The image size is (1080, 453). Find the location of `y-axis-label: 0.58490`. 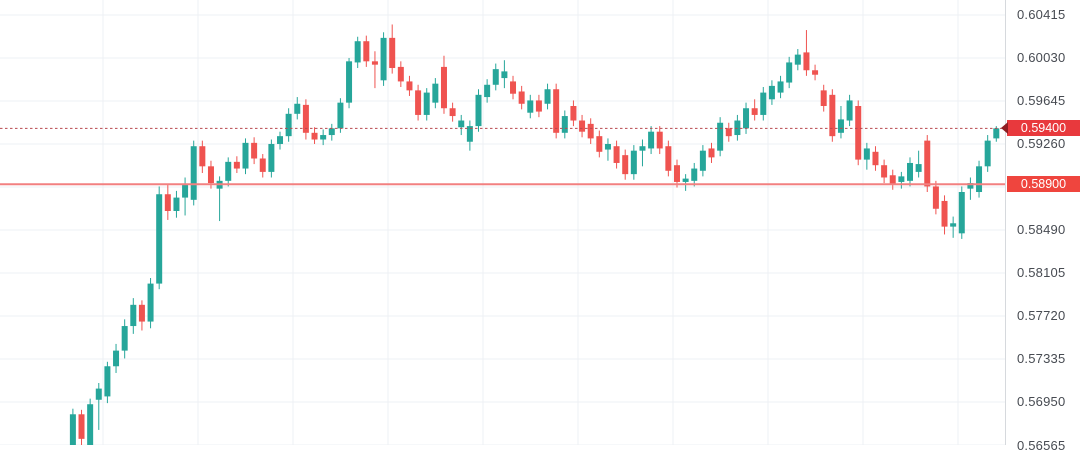

y-axis-label: 0.58490 is located at coordinates (1041, 230).